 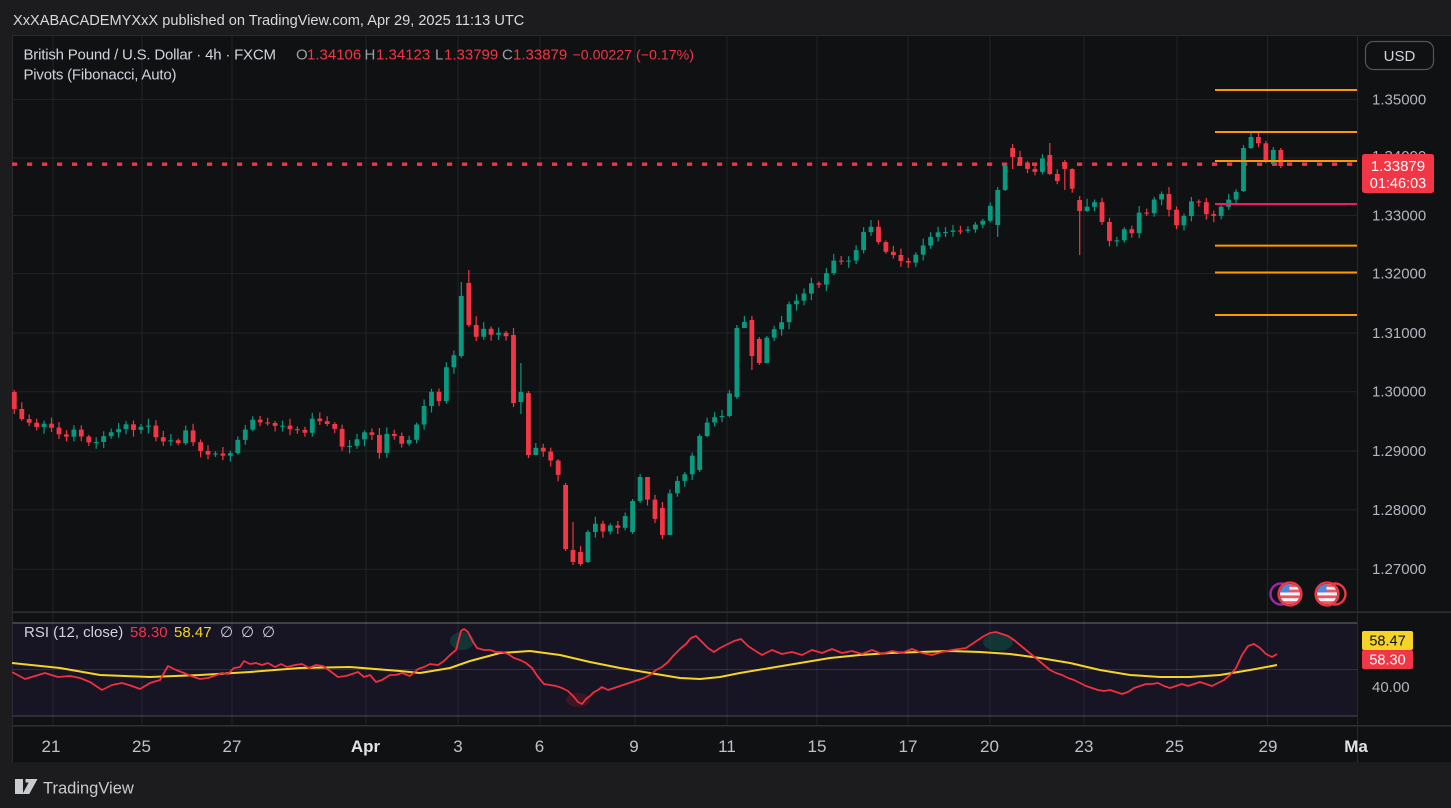 What do you see at coordinates (1399, 451) in the screenshot?
I see `svg-text: 1.29000` at bounding box center [1399, 451].